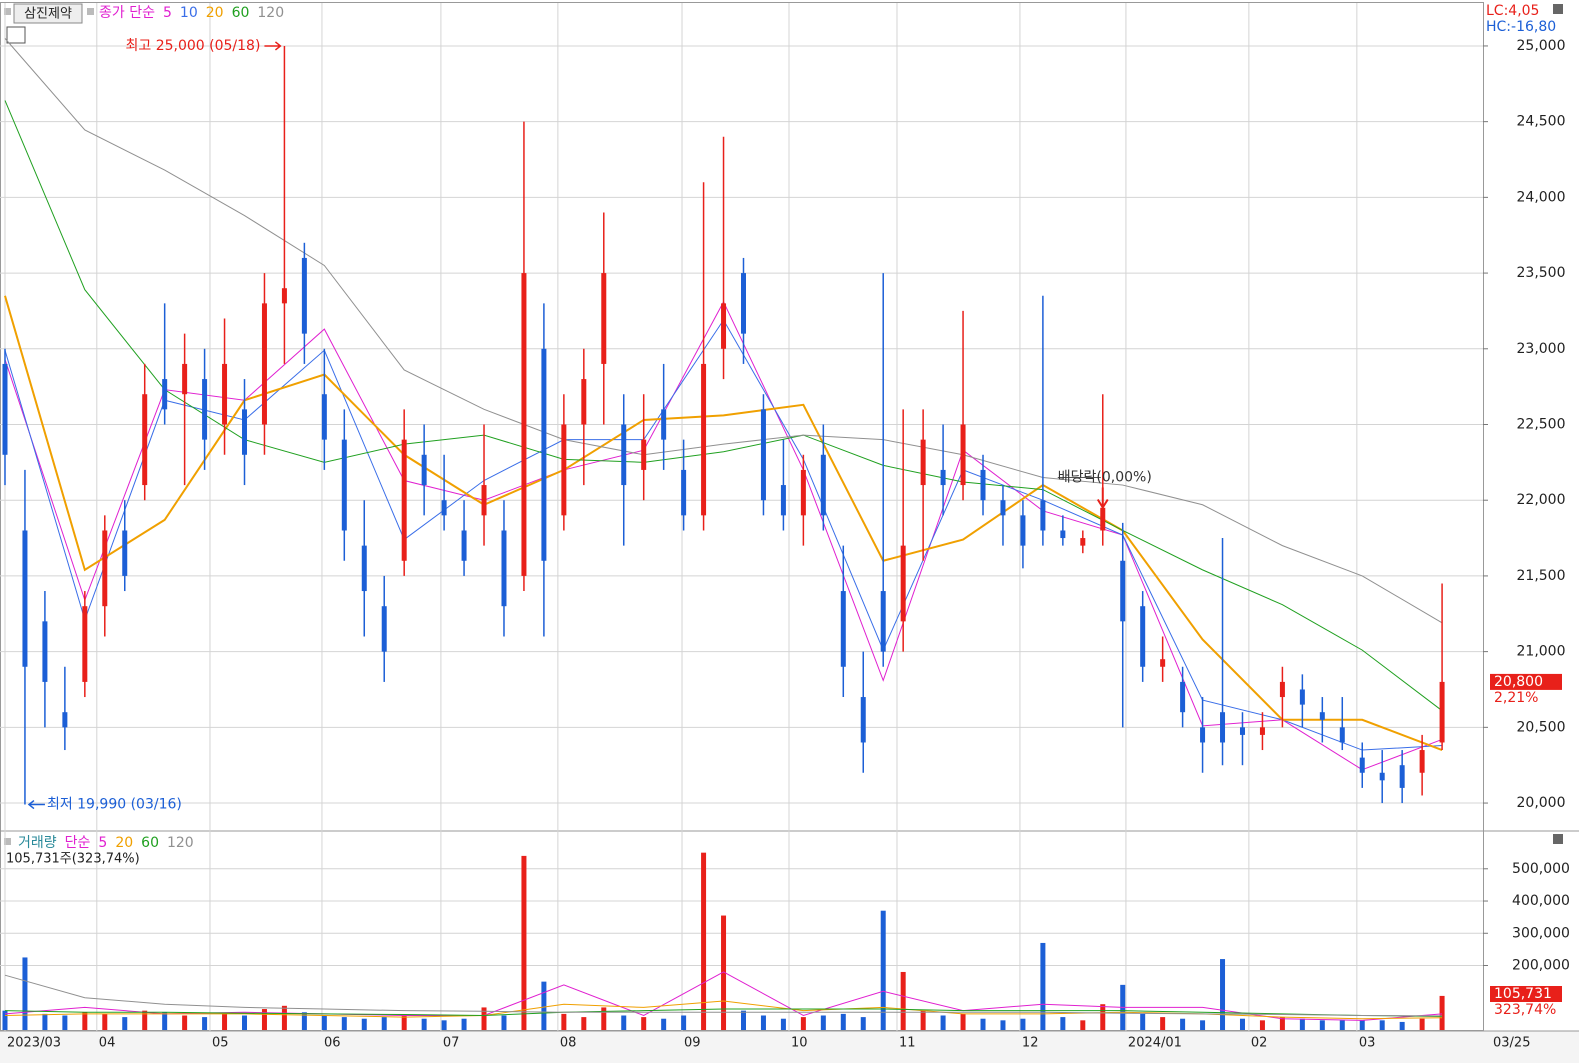 Image resolution: width=1579 pixels, height=1063 pixels. Describe the element at coordinates (1541, 869) in the screenshot. I see `y-tick-label: 500,000` at that location.